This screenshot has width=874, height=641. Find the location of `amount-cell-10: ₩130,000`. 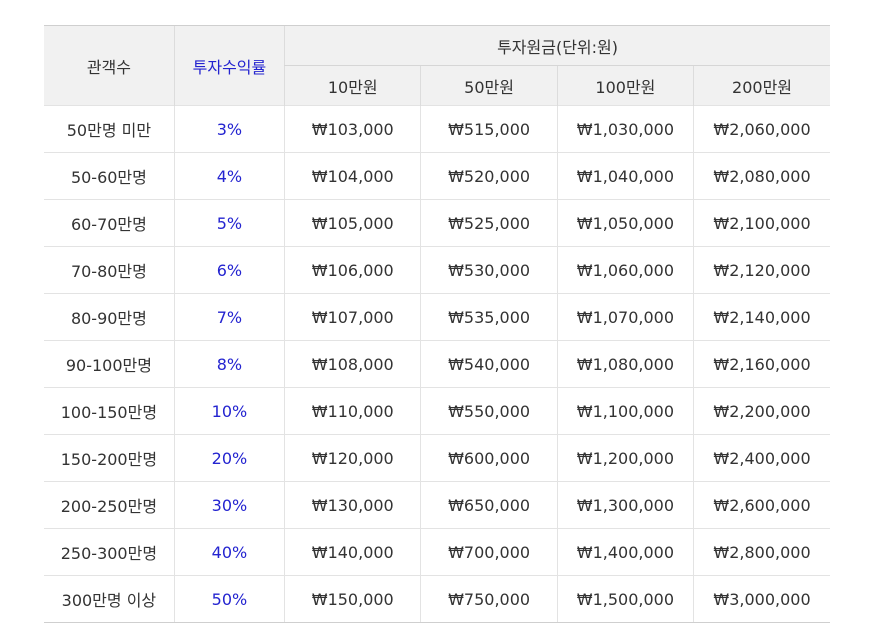

amount-cell-10: ₩130,000 is located at coordinates (352, 505).